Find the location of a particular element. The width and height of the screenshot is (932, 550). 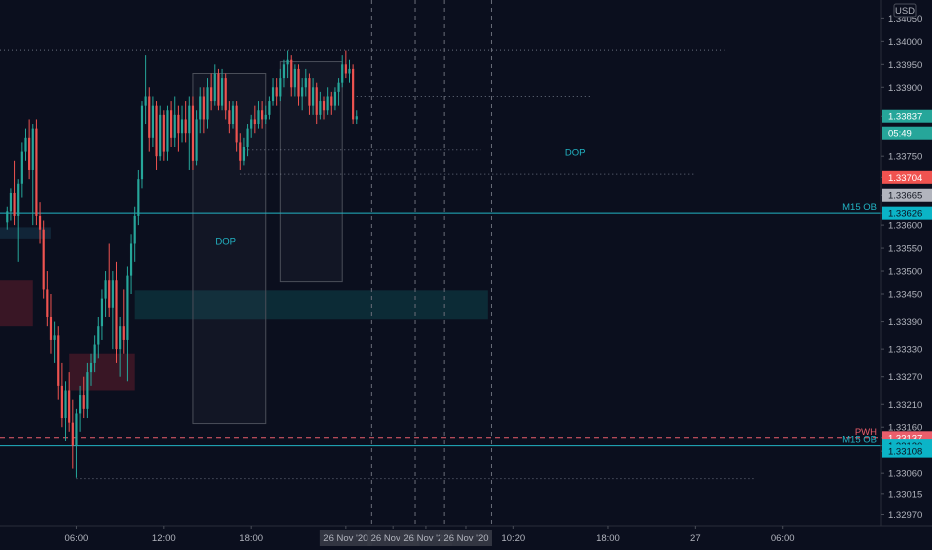

y-tick-label-17: 1.33160 is located at coordinates (905, 428).